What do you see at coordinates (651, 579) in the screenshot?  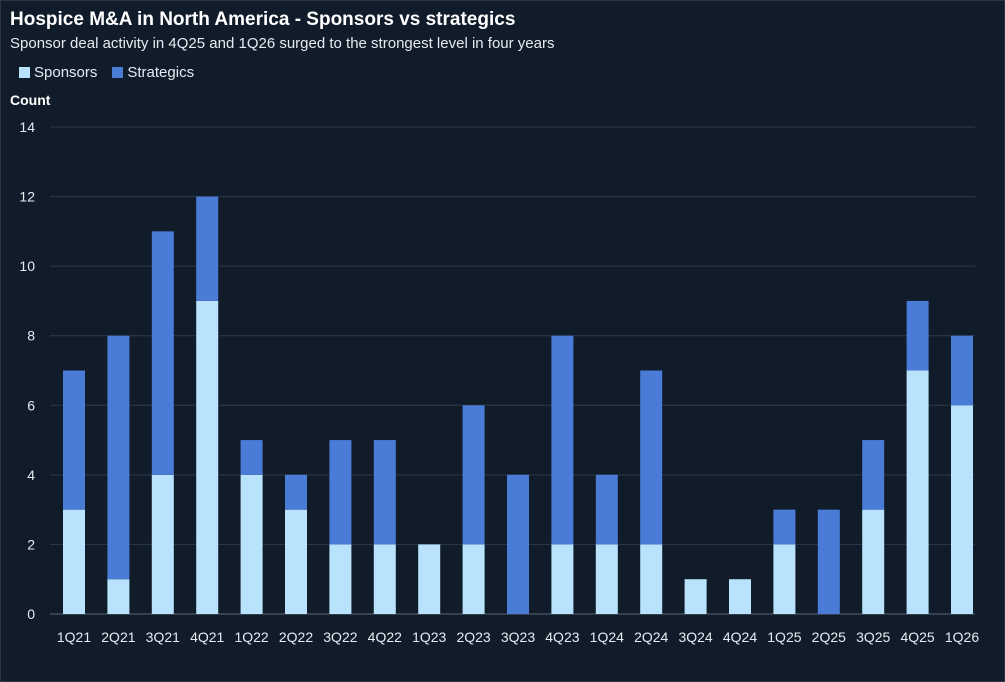 I see `bar-sponsors-2q24` at bounding box center [651, 579].